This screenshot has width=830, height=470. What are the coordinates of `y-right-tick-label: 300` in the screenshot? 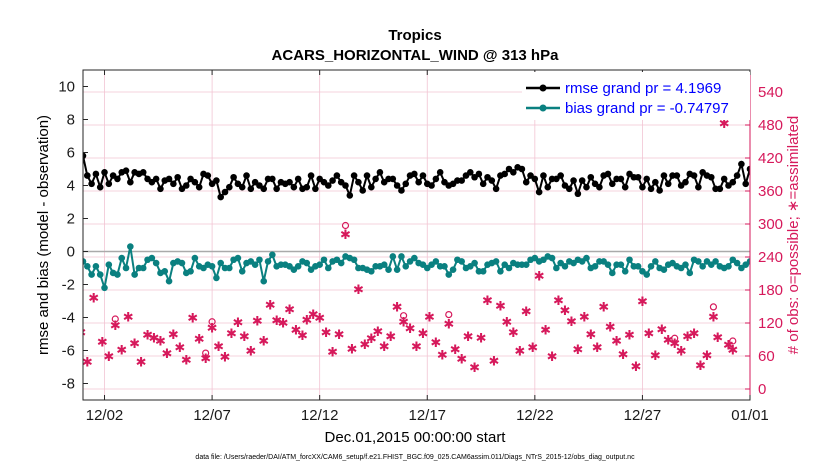 It's located at (770, 224).